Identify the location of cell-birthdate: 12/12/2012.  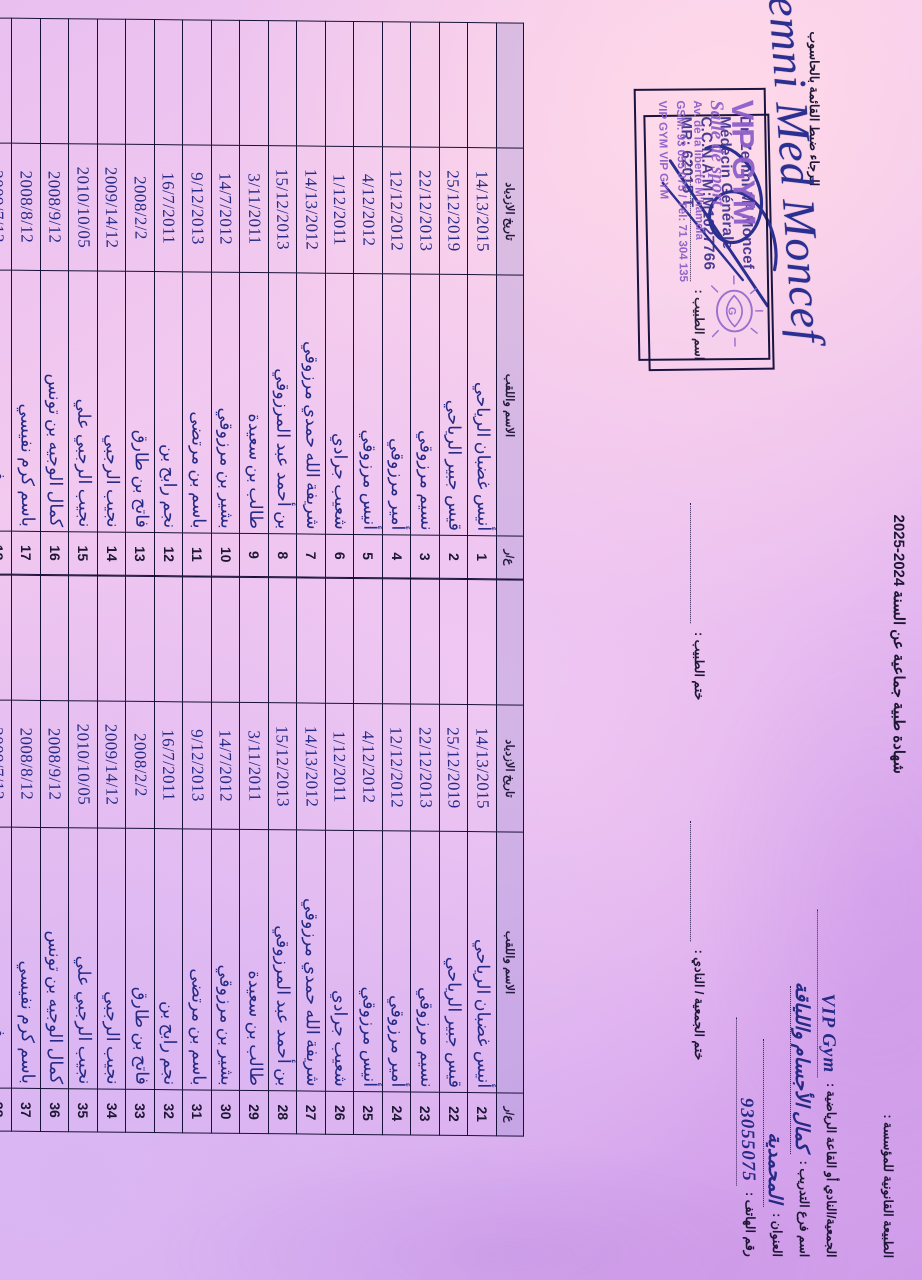
(396, 210).